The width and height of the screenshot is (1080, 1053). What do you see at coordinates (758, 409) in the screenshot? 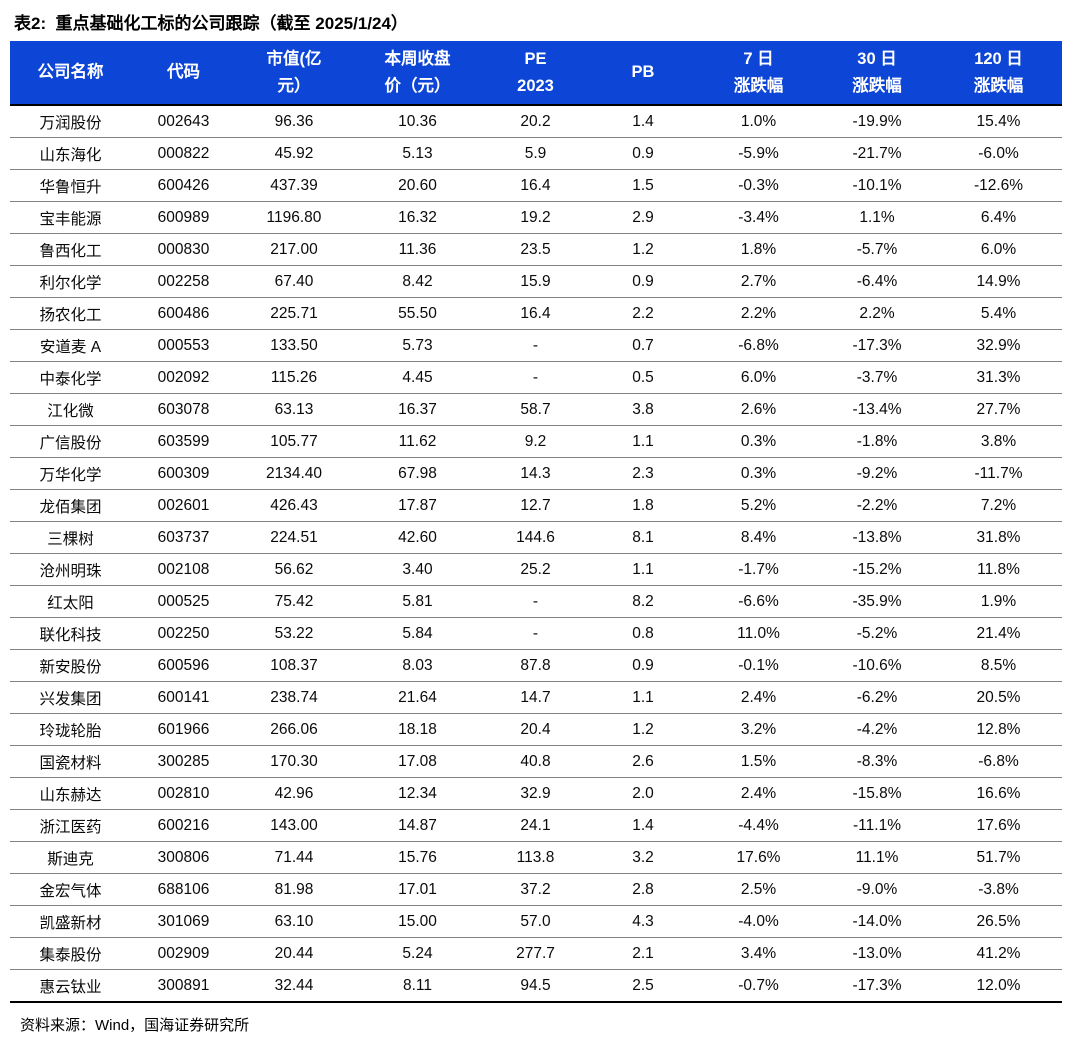
I see `cell-chg_7d: 2.6%` at bounding box center [758, 409].